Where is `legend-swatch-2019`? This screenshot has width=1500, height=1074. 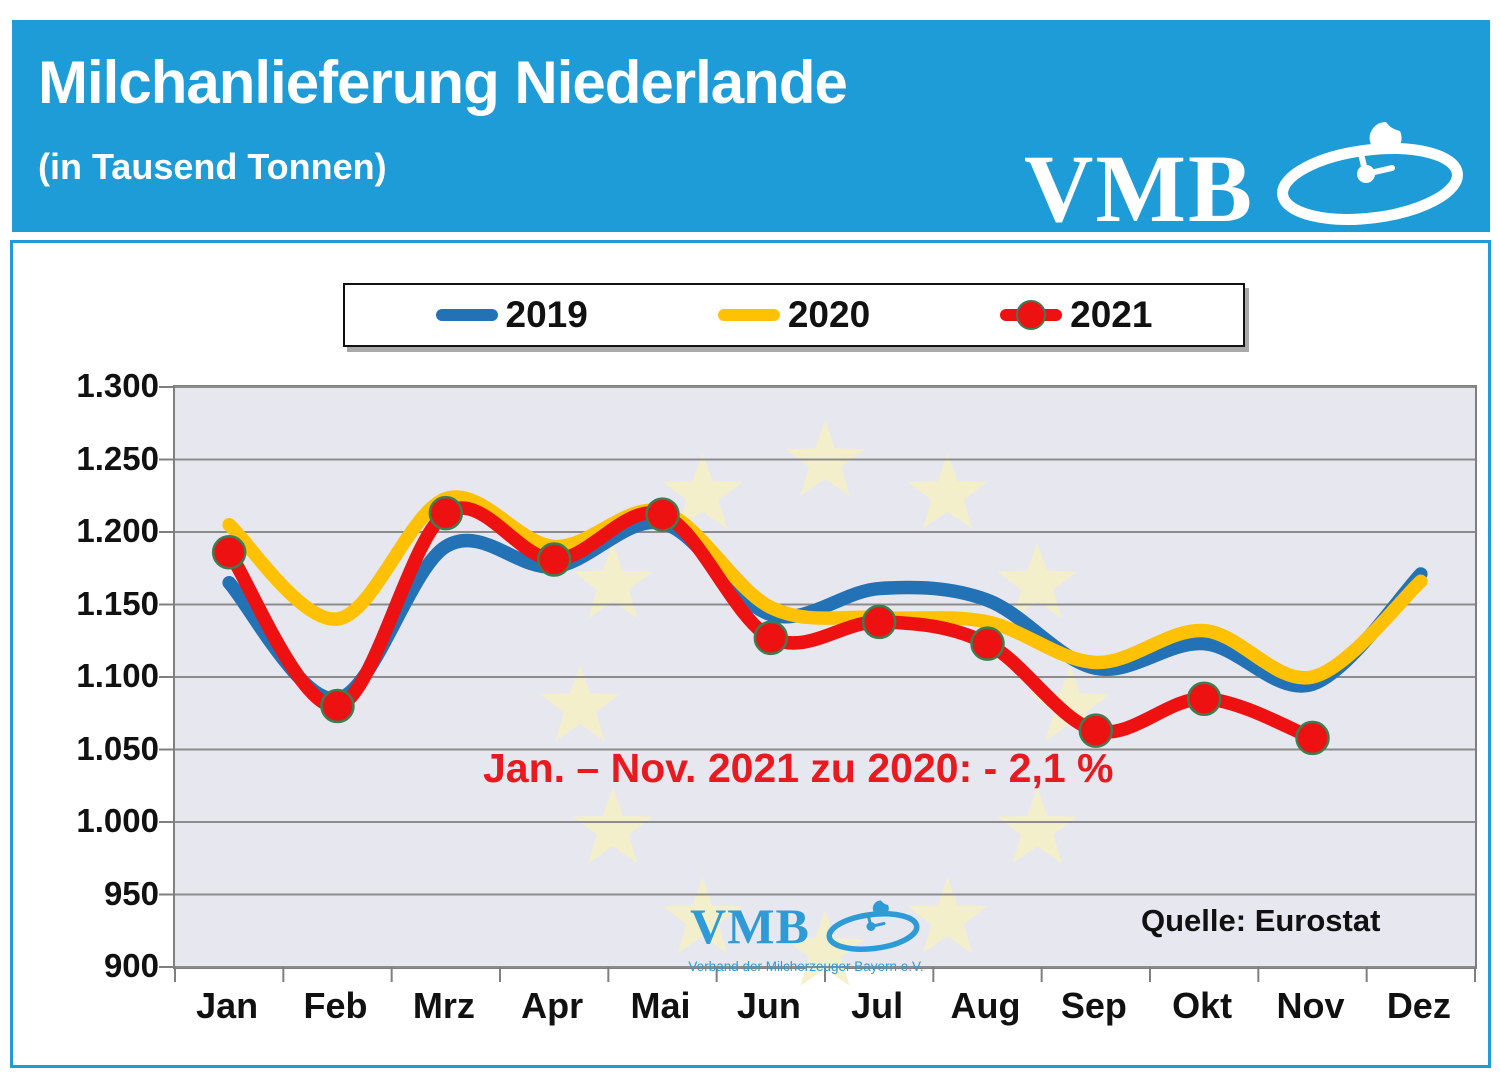
legend-swatch-2019 is located at coordinates (466, 315).